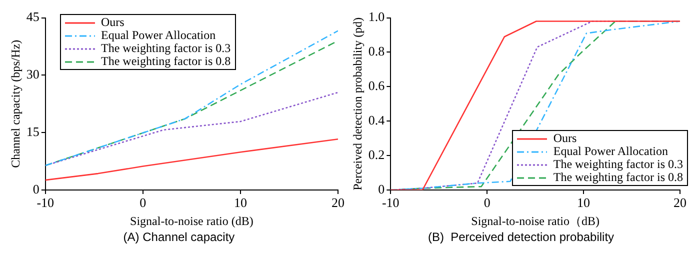  I want to click on x-axis-title: Signal-to-noise ratio（dB), so click(535, 221).